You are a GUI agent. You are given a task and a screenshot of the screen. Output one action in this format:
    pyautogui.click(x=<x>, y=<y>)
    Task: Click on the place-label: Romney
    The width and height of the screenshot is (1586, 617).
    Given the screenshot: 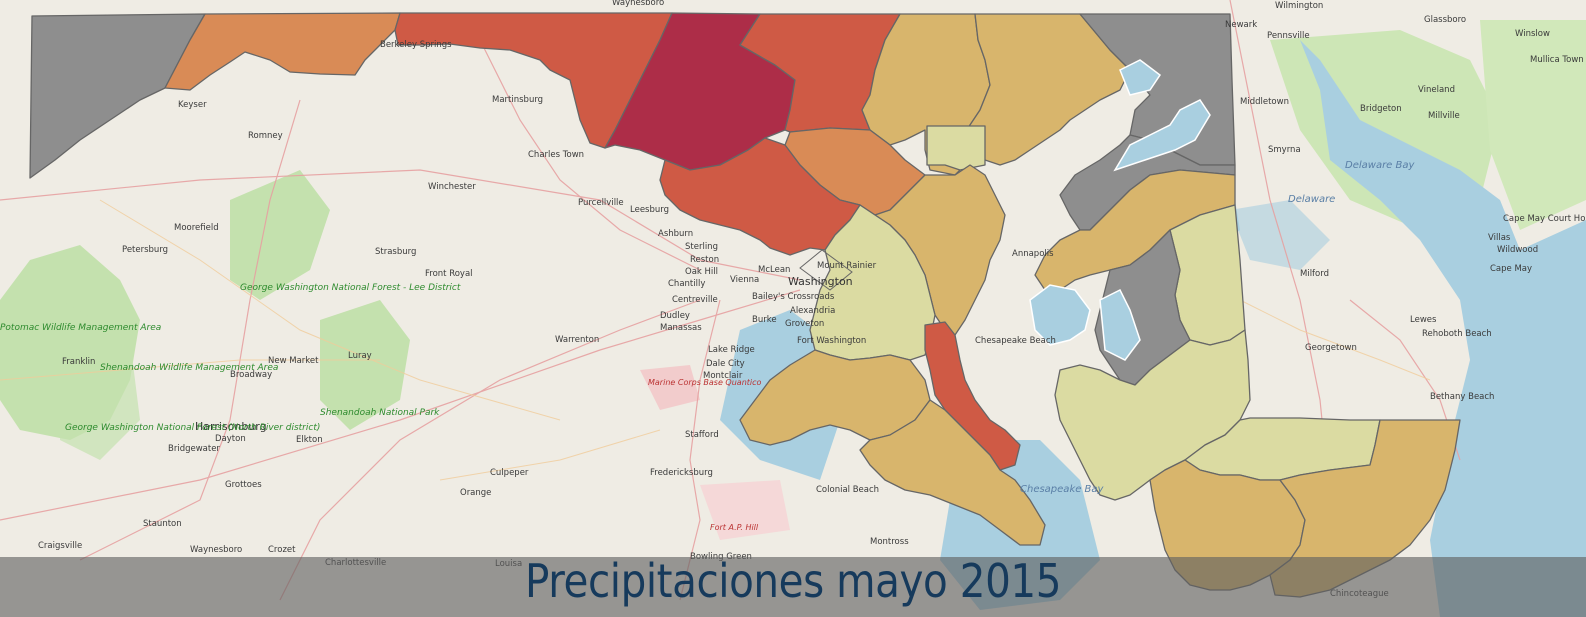 What is the action you would take?
    pyautogui.click(x=265, y=136)
    